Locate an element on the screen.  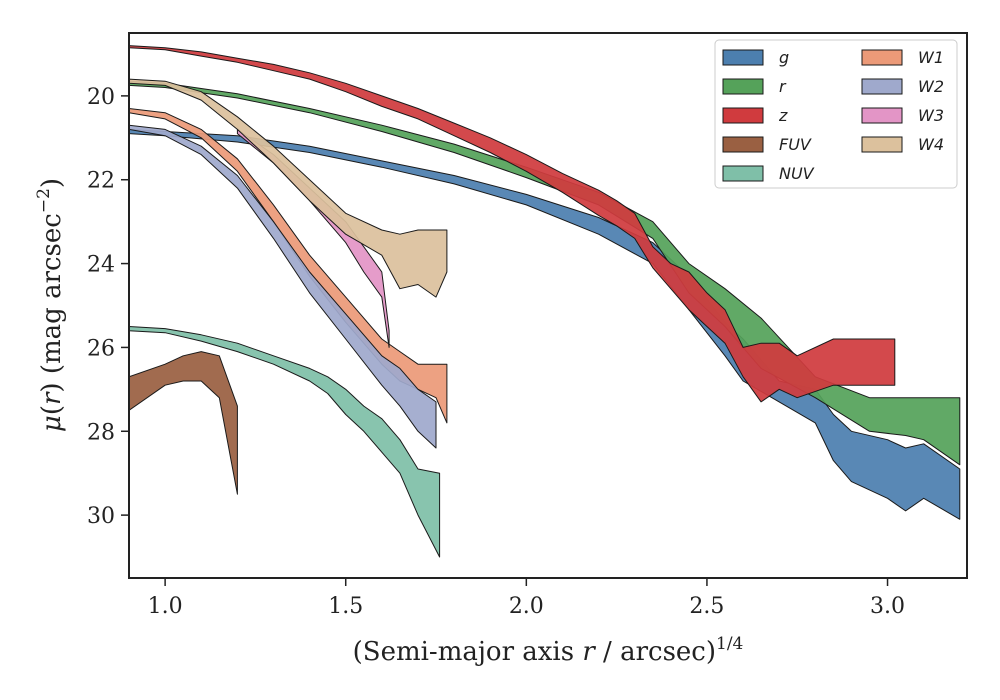
y-tick-label: 22 is located at coordinates (101, 181).